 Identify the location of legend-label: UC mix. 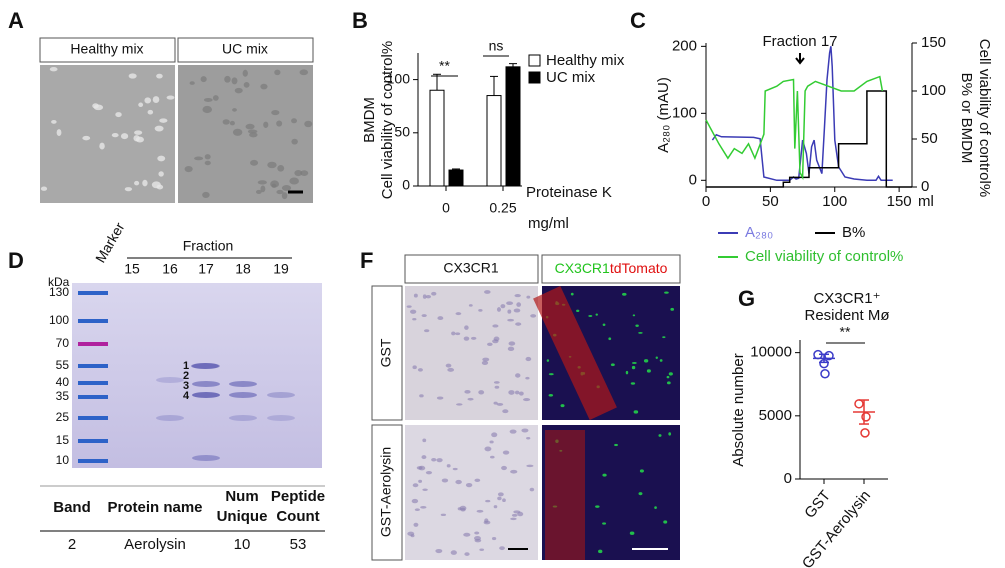
(571, 77).